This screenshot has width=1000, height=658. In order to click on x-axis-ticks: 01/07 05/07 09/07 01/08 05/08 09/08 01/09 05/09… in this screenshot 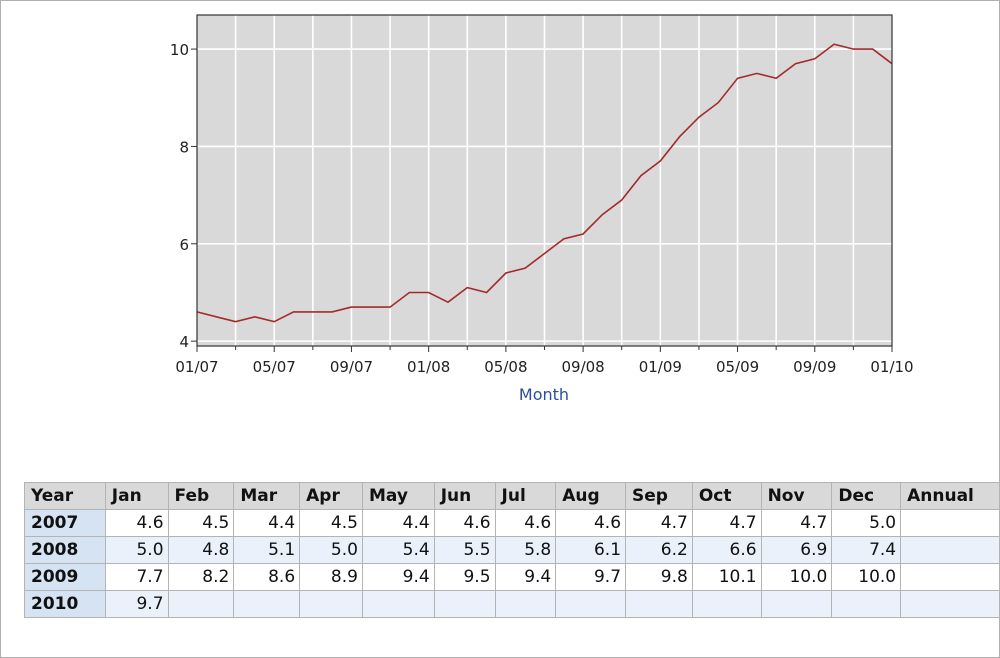, I will do `click(544, 361)`.